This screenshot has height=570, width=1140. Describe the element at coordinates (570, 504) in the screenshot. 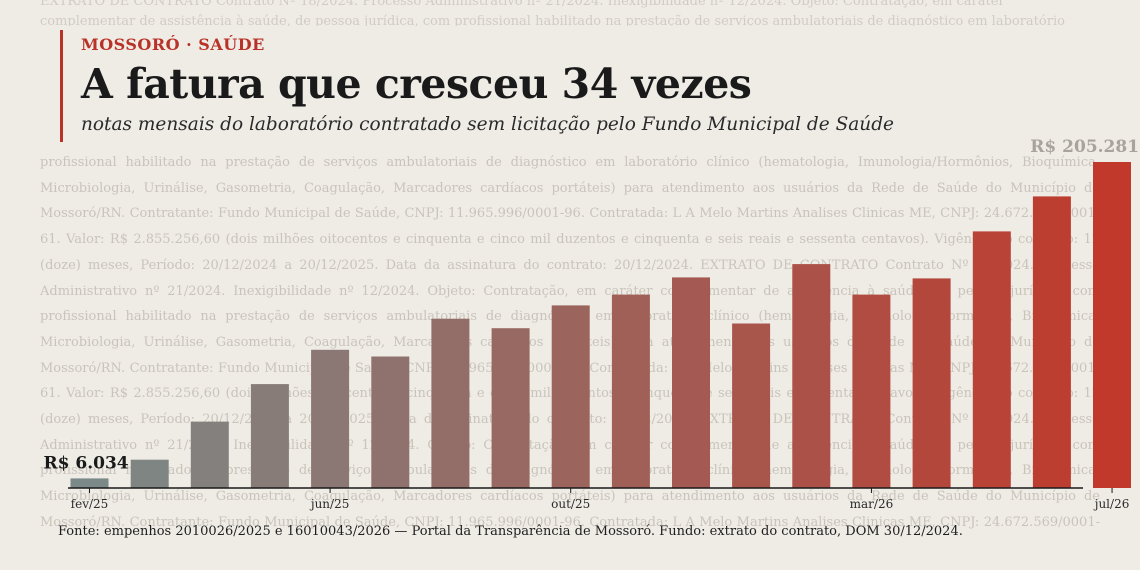

I see `x-tick-label: out/25` at that location.